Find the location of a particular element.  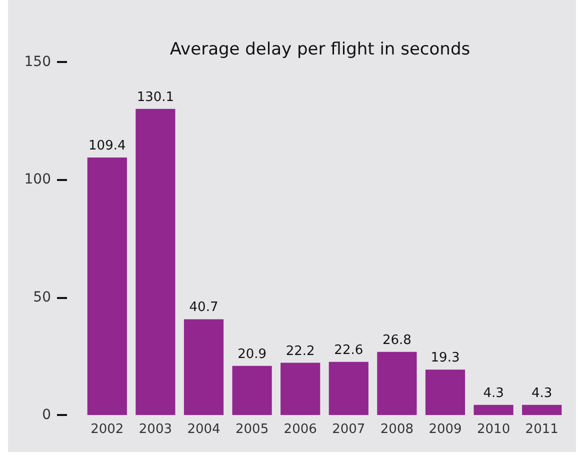

data-label: 40.7 is located at coordinates (203, 308).